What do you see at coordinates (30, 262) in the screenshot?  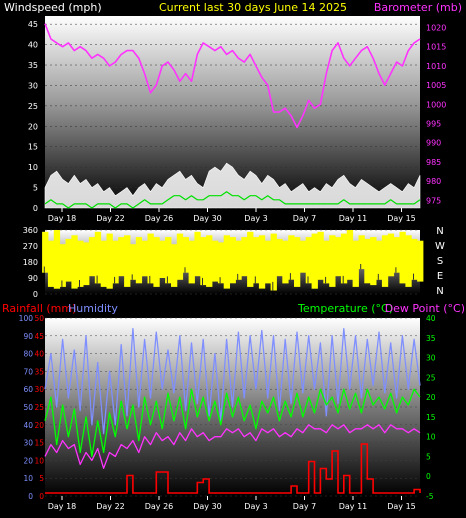 I see `direction-y-tick-label: 180` at bounding box center [30, 262].